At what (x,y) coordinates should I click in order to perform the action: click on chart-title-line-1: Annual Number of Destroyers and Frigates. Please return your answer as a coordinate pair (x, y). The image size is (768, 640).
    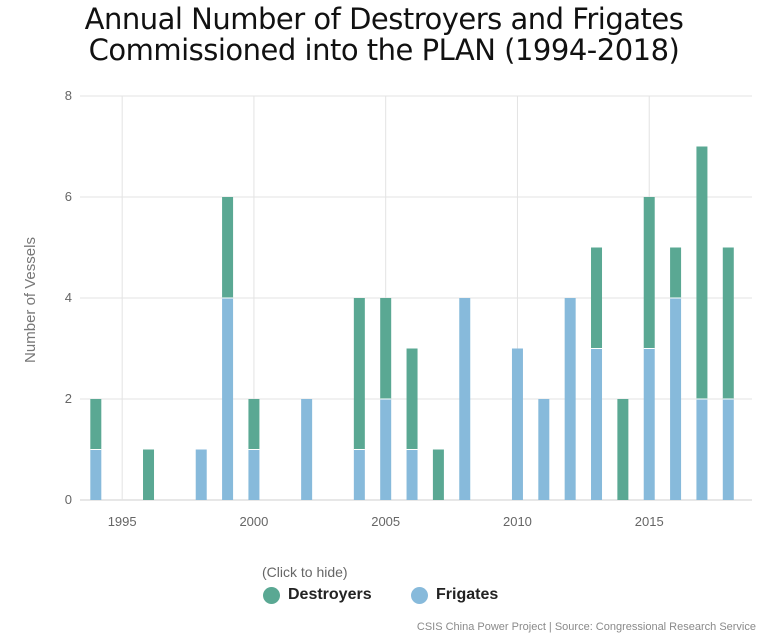
    Looking at the image, I should click on (384, 19).